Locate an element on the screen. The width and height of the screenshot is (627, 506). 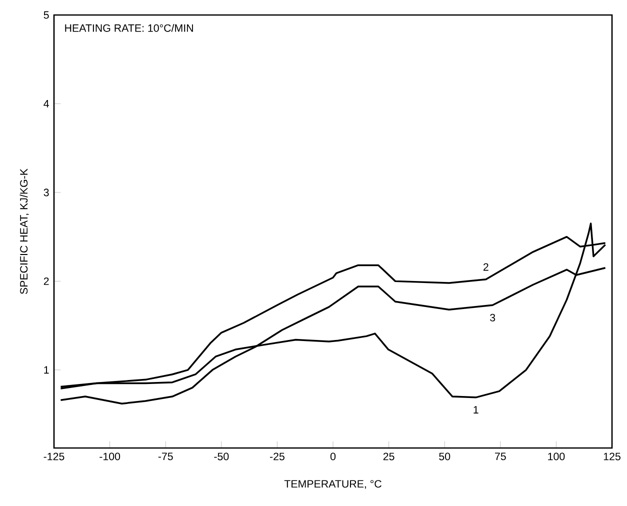
x-tick-label: -25 is located at coordinates (277, 456).